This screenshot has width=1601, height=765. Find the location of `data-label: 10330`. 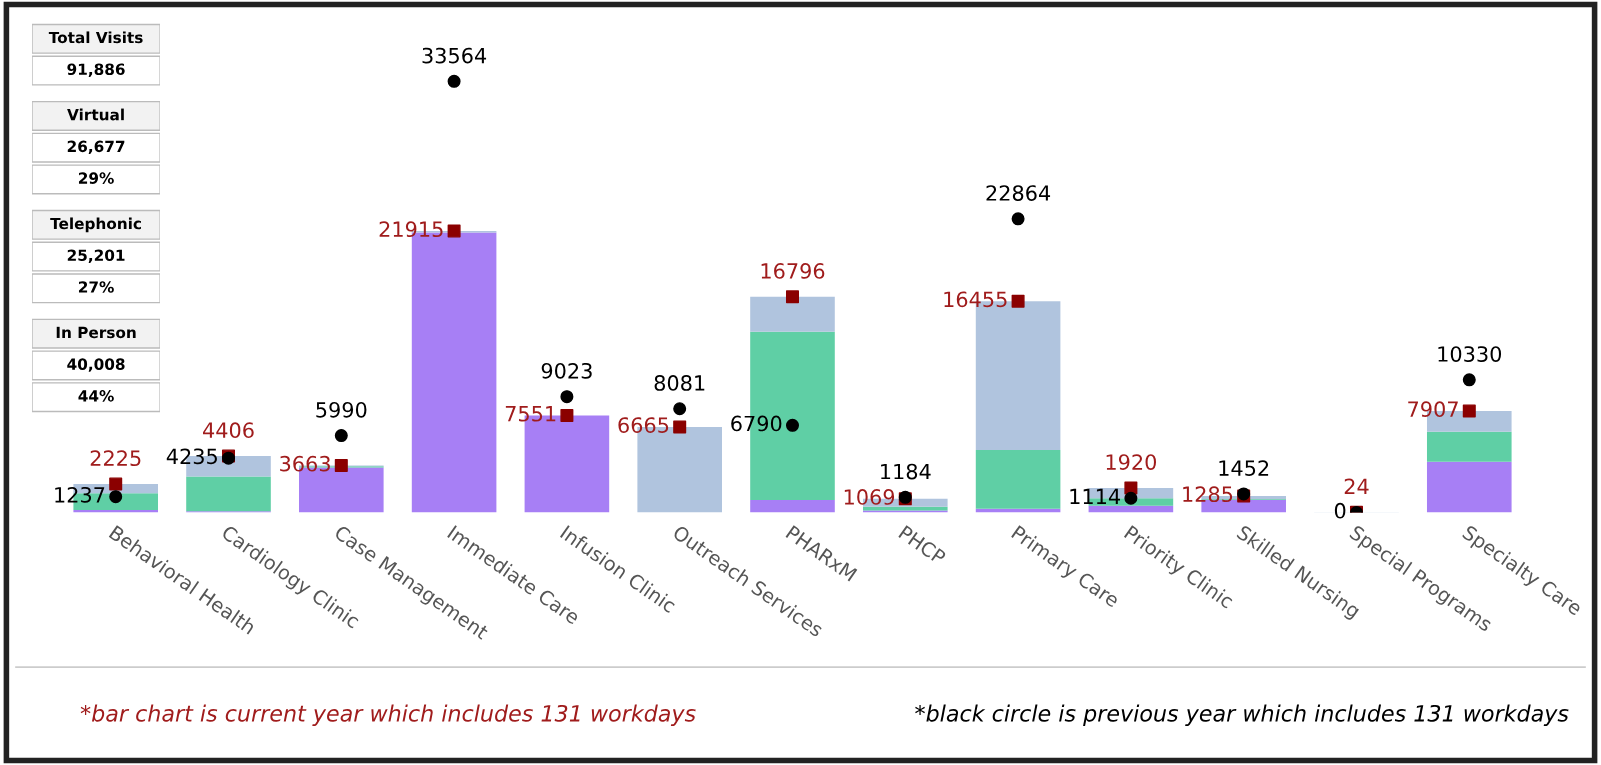

data-label: 10330 is located at coordinates (1470, 354).